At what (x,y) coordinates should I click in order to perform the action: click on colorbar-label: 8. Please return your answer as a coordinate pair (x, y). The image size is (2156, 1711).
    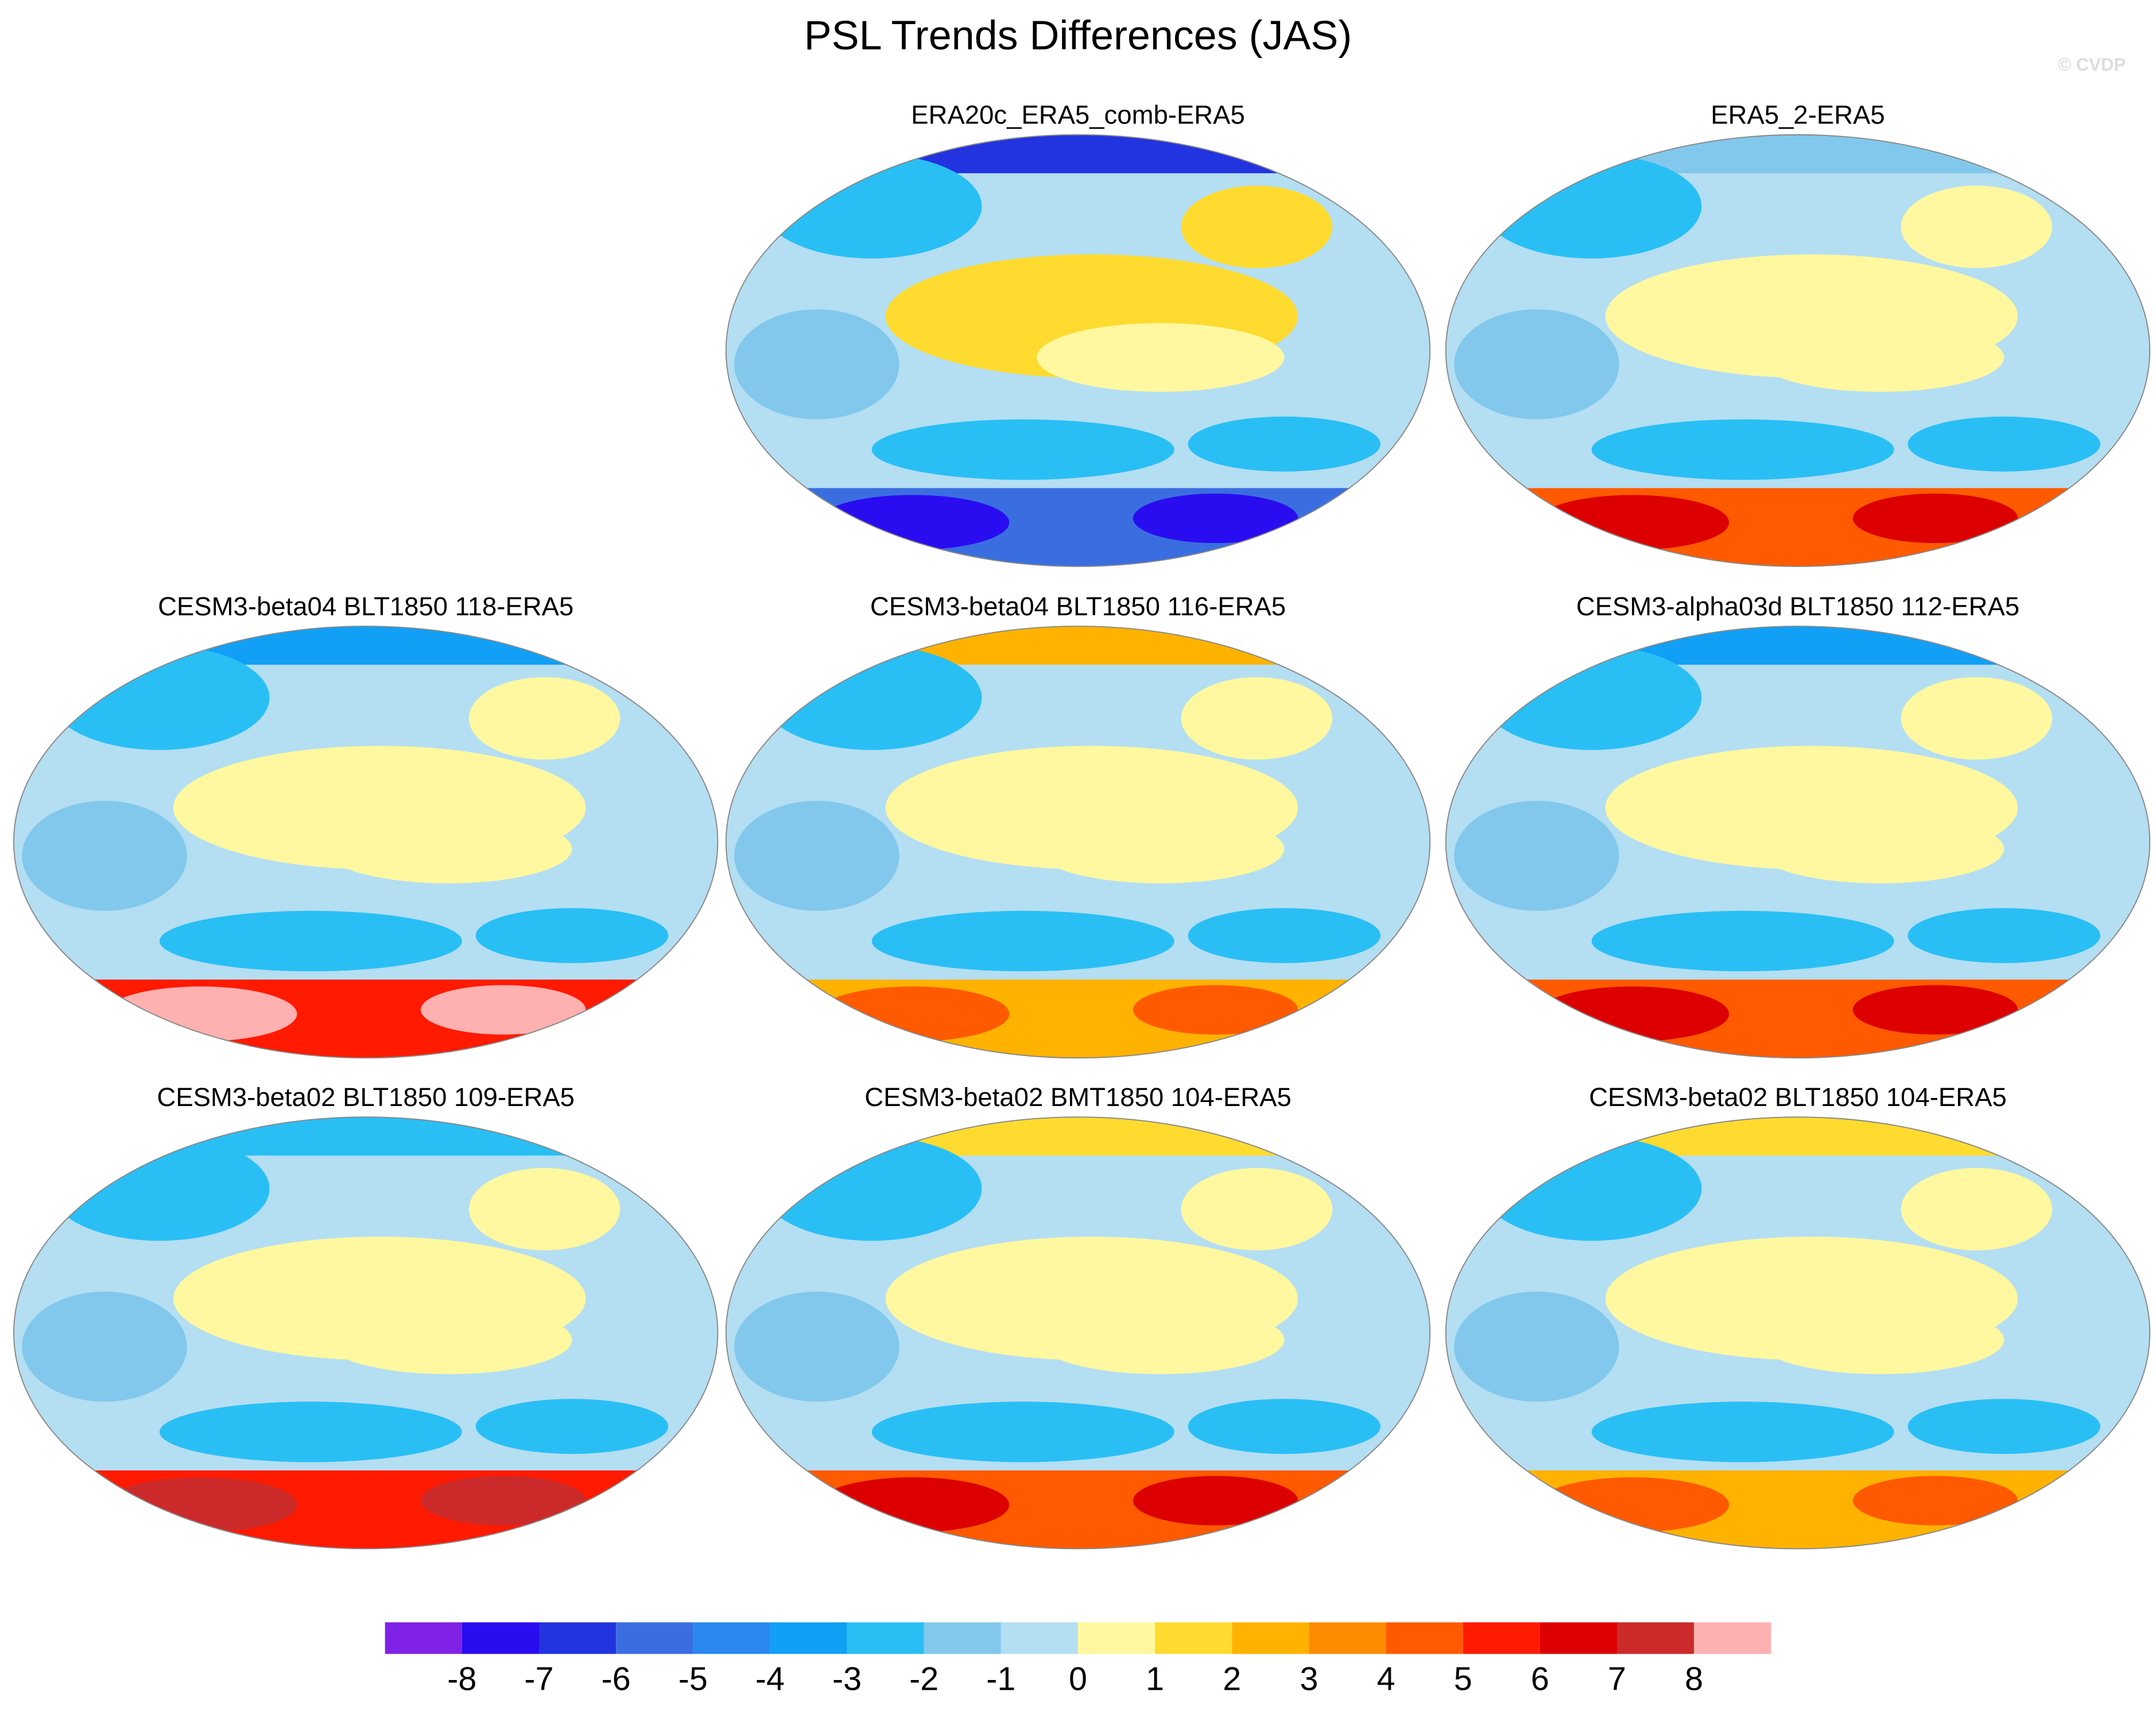
    Looking at the image, I should click on (1694, 1679).